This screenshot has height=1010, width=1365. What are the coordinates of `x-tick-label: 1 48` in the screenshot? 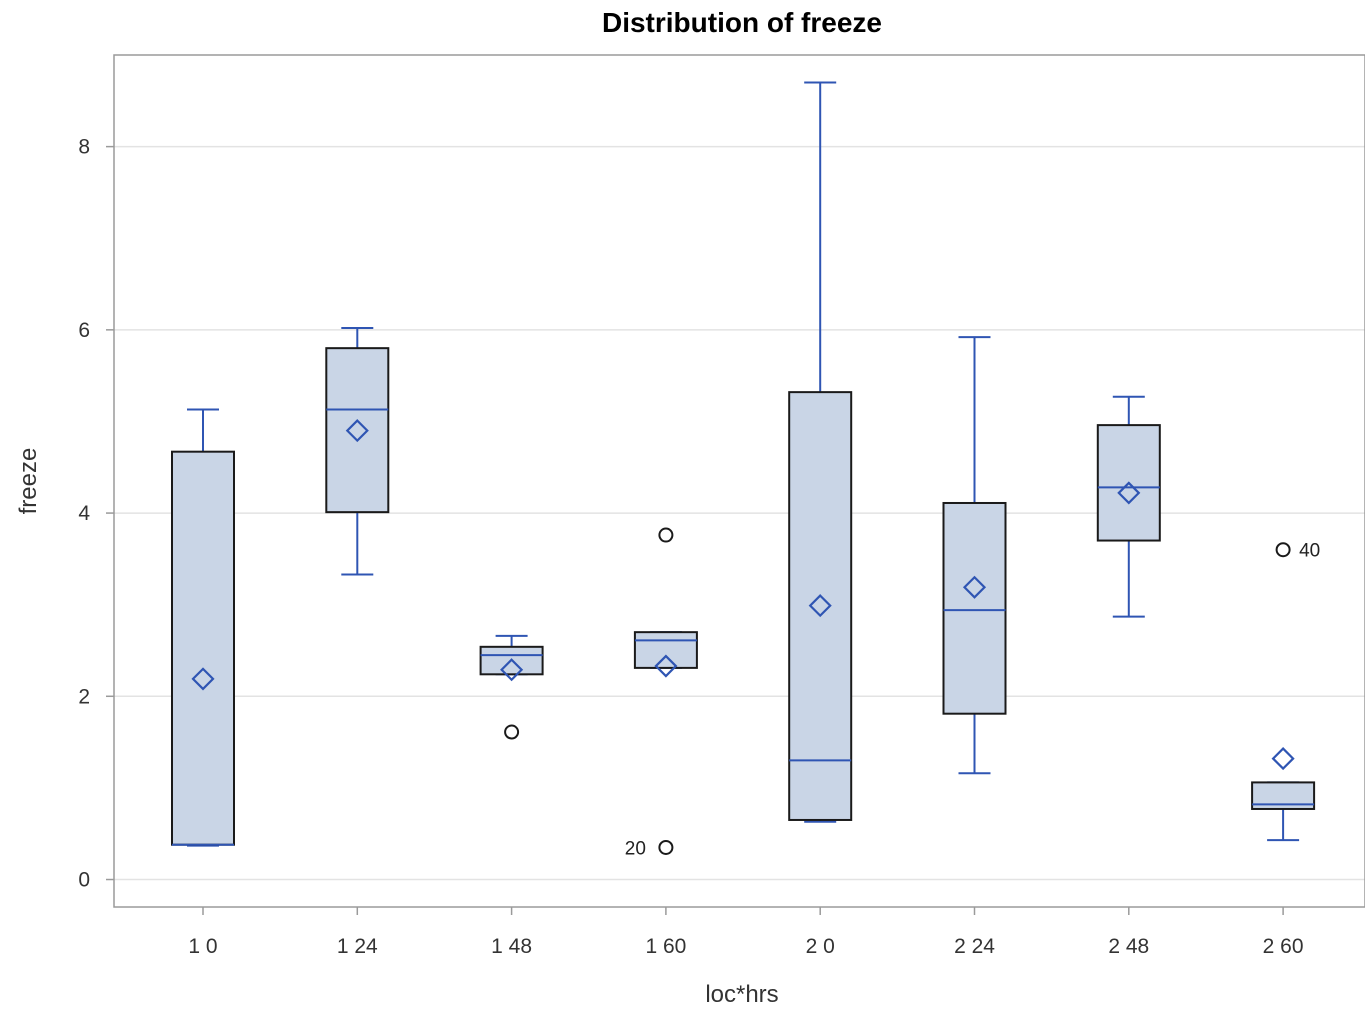 It's located at (511, 946).